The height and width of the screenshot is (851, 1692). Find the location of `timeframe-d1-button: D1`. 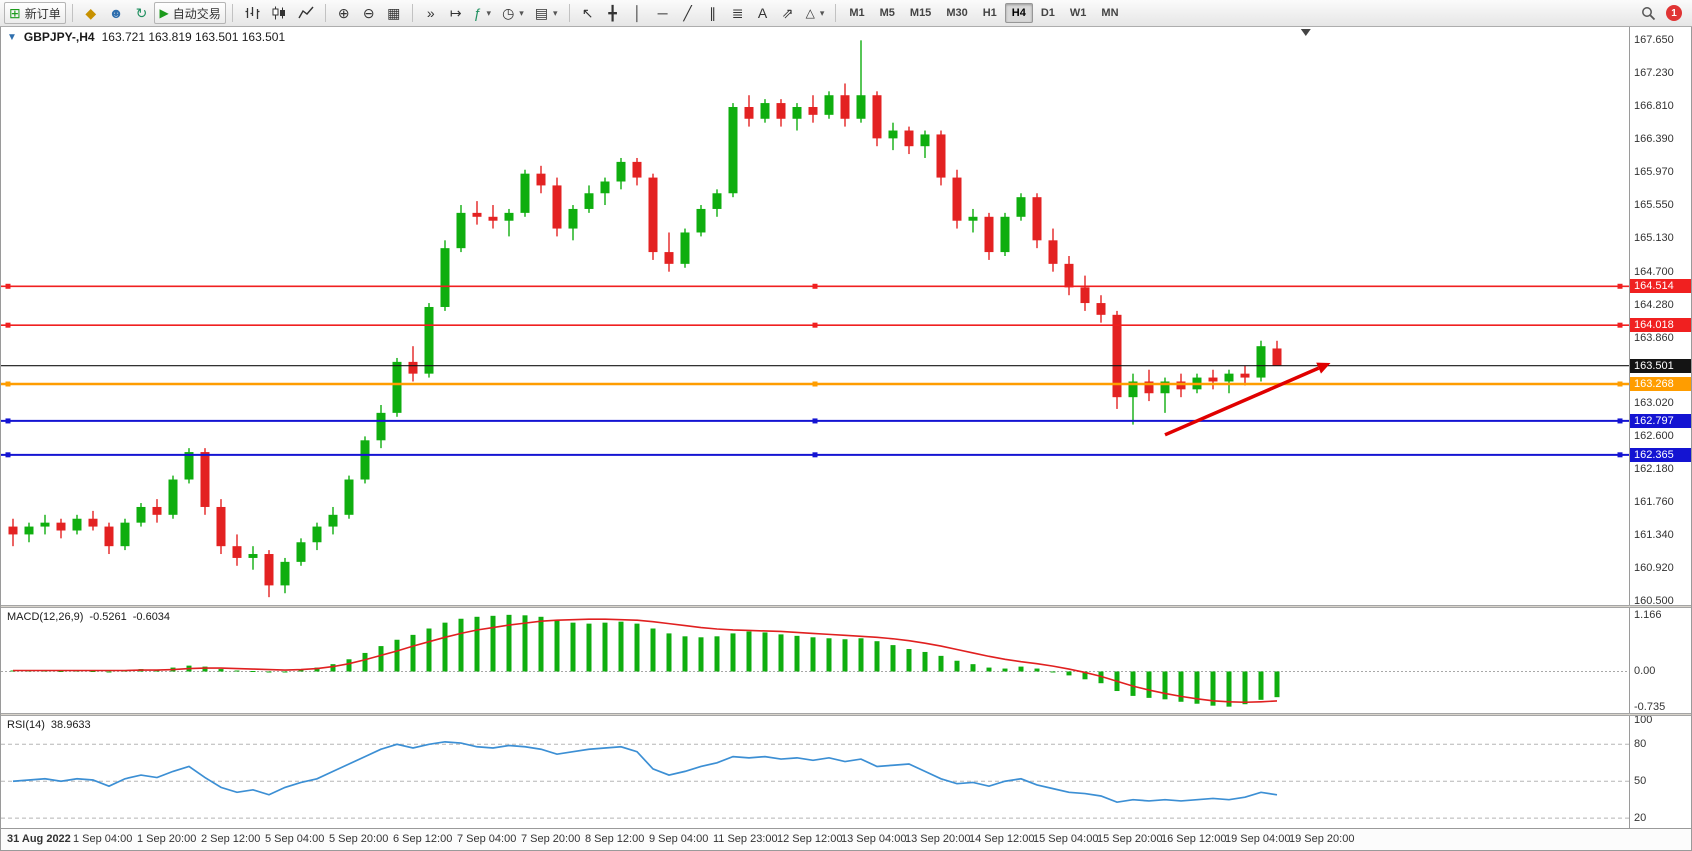

timeframe-d1-button: D1 is located at coordinates (1048, 13).